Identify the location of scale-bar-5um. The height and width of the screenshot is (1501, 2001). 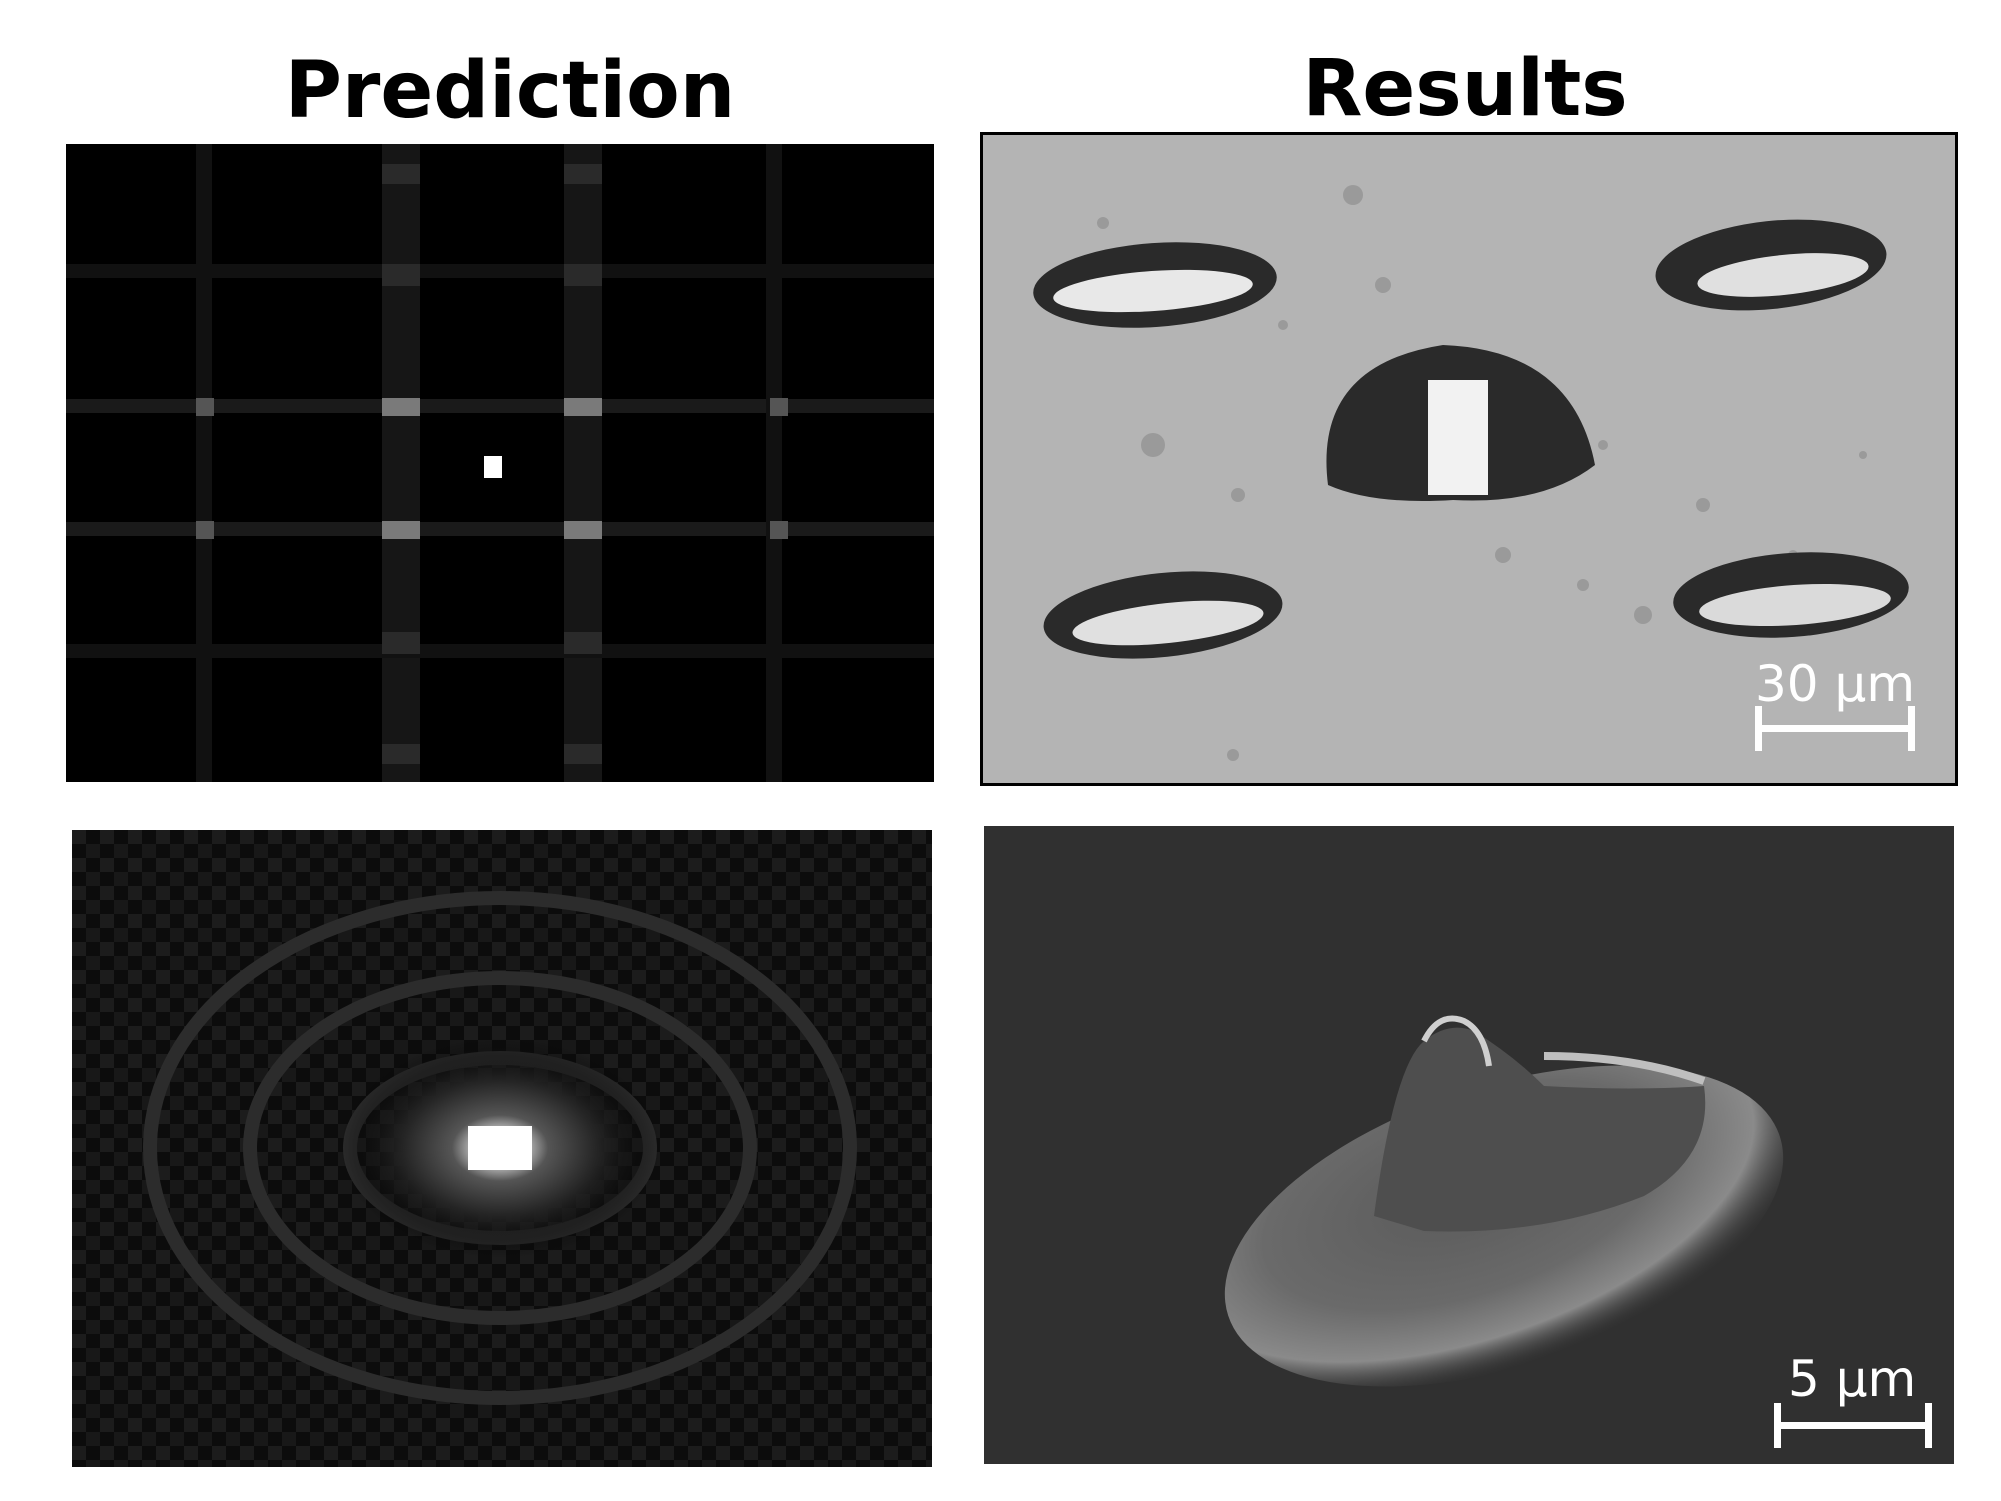
(1853, 1425).